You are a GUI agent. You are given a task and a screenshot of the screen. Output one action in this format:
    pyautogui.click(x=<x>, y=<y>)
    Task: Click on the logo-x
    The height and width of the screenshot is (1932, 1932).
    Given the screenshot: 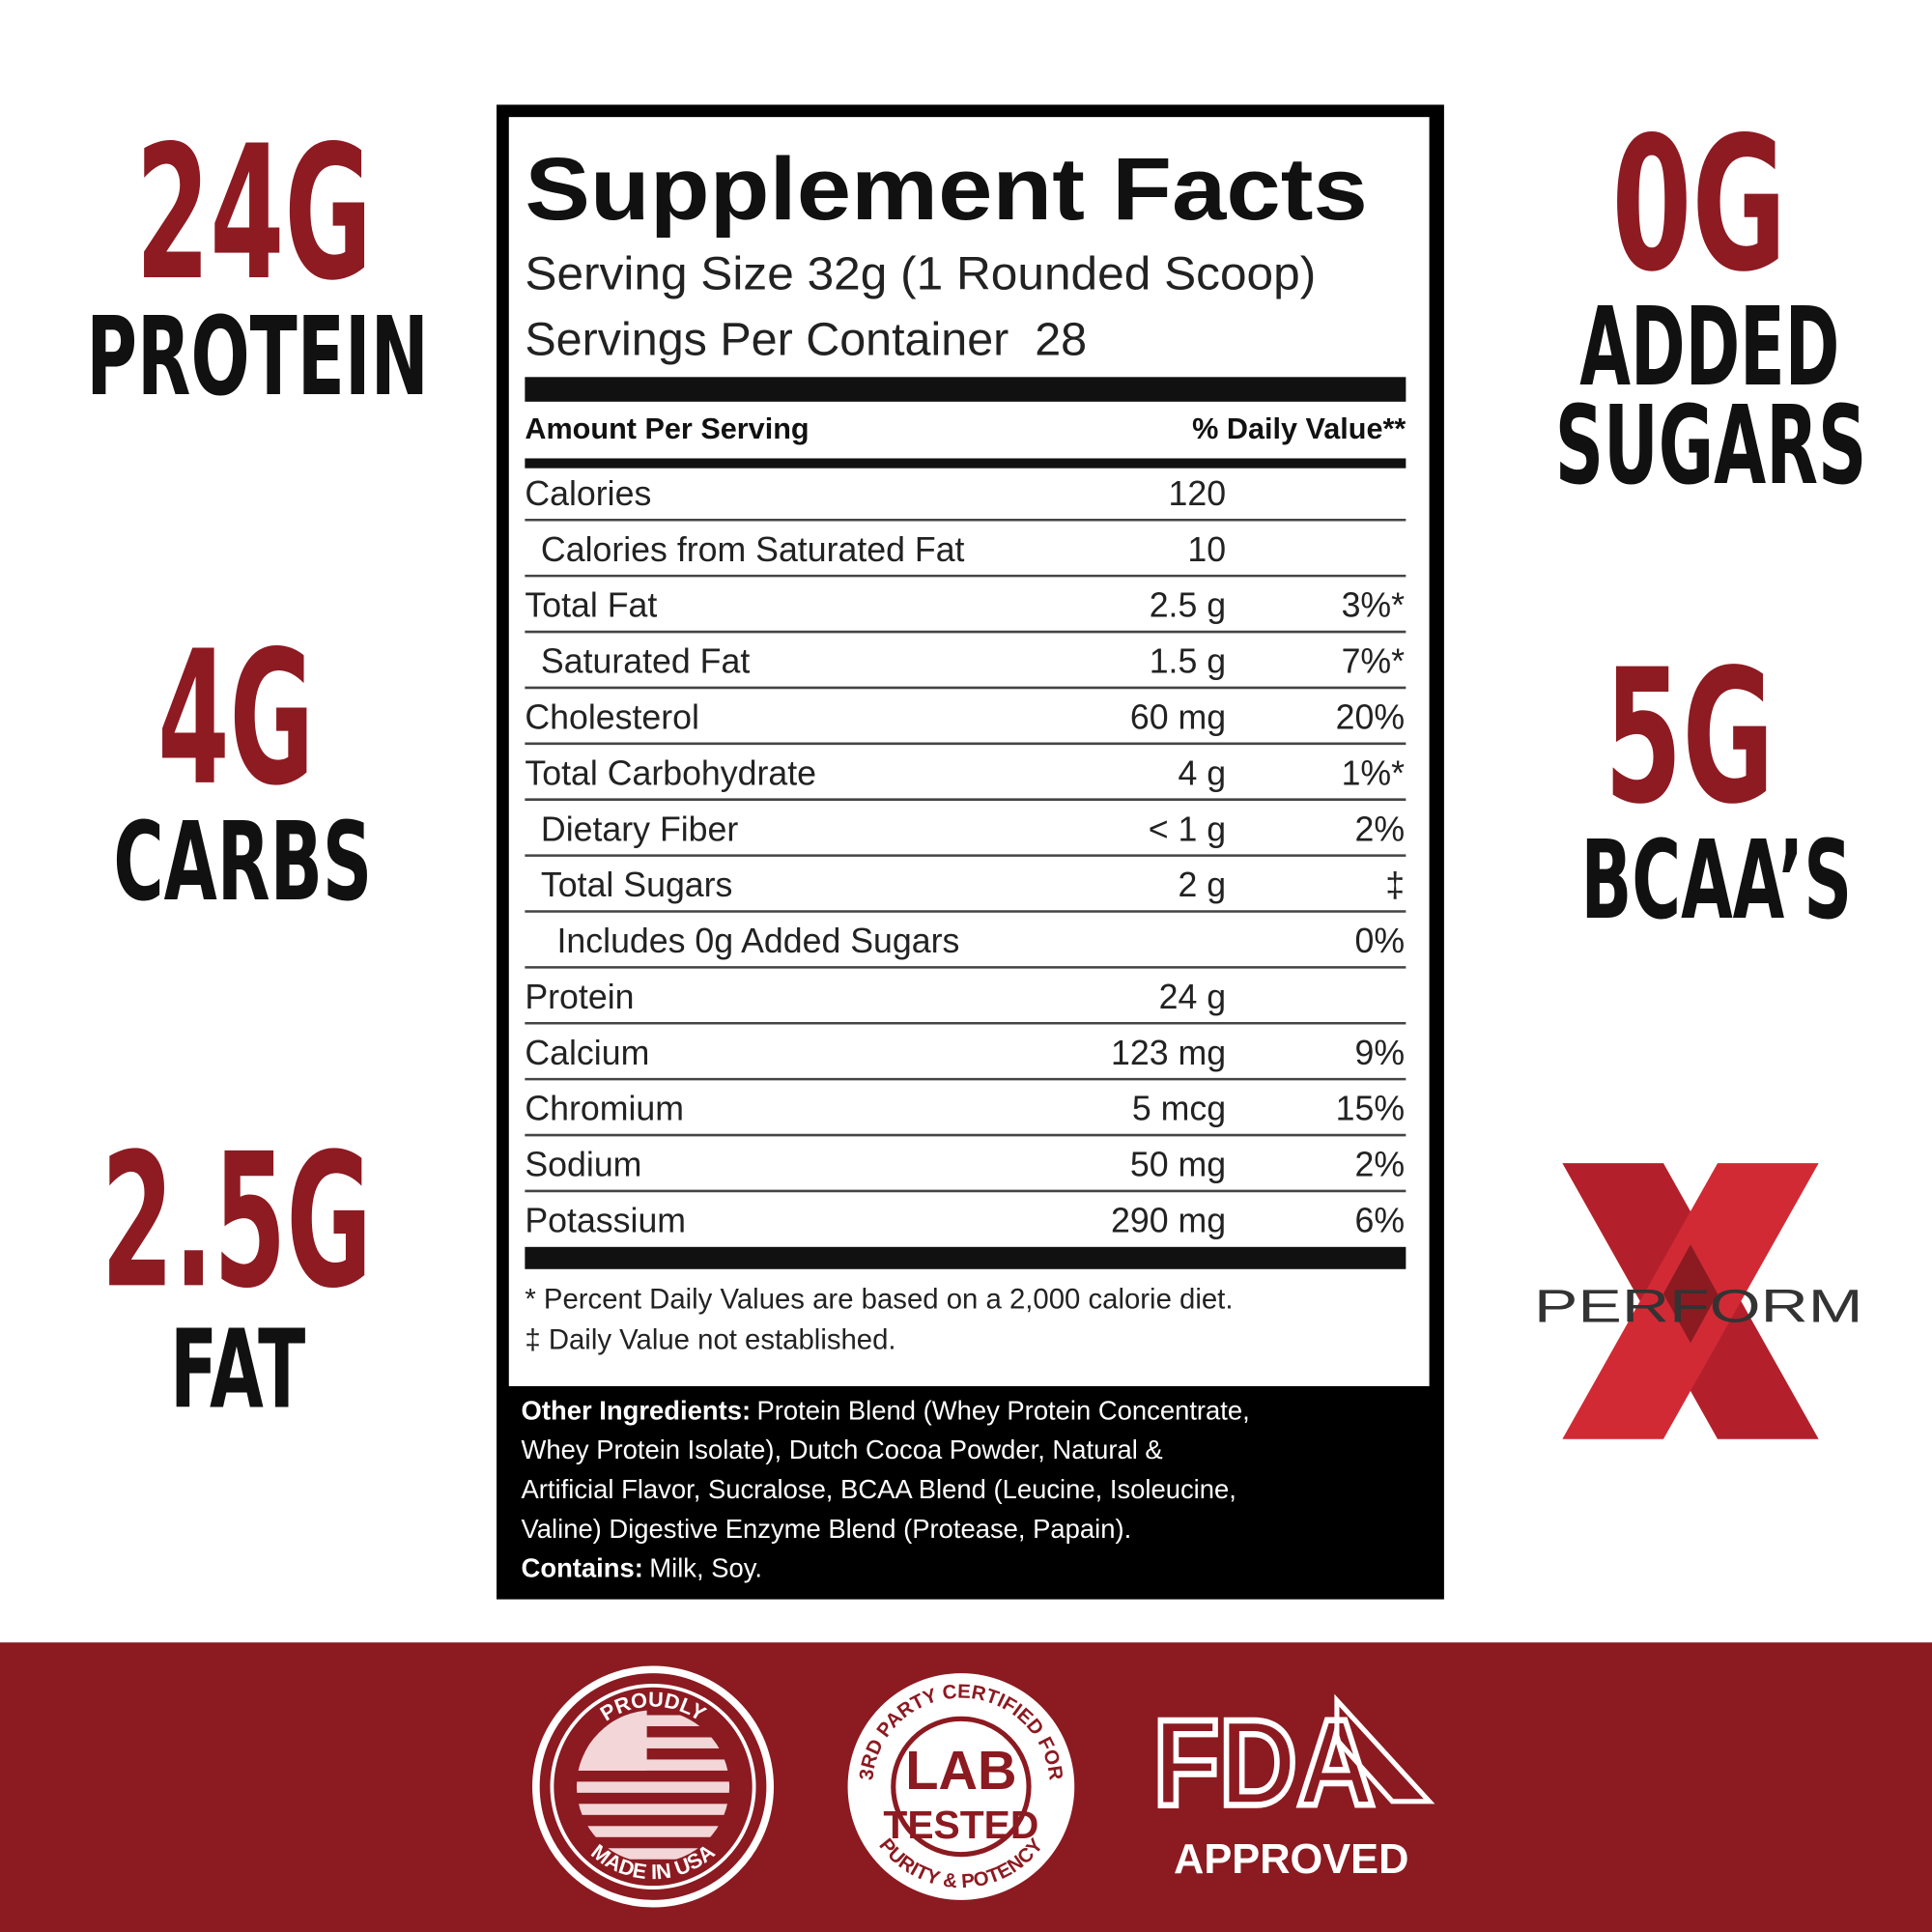 What is the action you would take?
    pyautogui.click(x=1690, y=1294)
    